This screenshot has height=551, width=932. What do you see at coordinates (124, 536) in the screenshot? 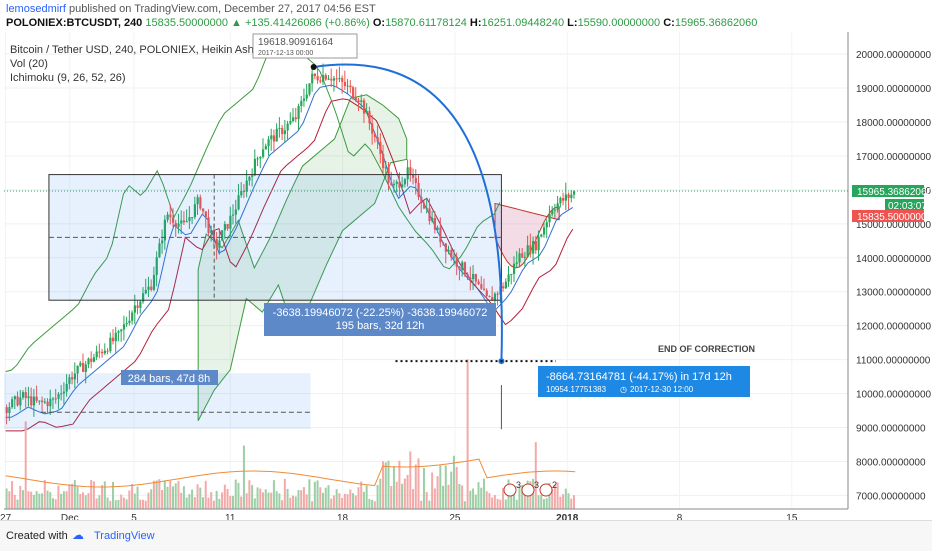
I see `tradingview-brand-link: TradingView` at bounding box center [124, 536].